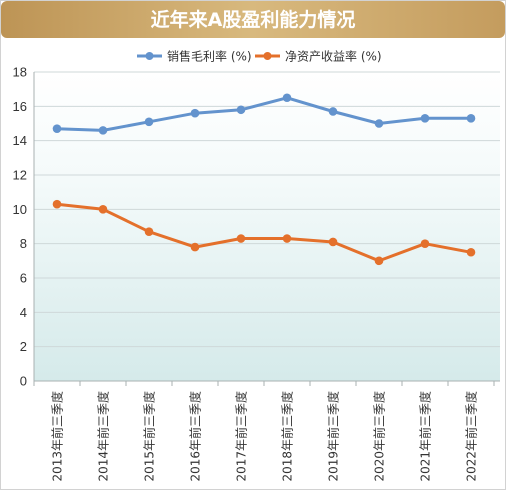 This screenshot has height=490, width=506. I want to click on title-banner, so click(253, 19).